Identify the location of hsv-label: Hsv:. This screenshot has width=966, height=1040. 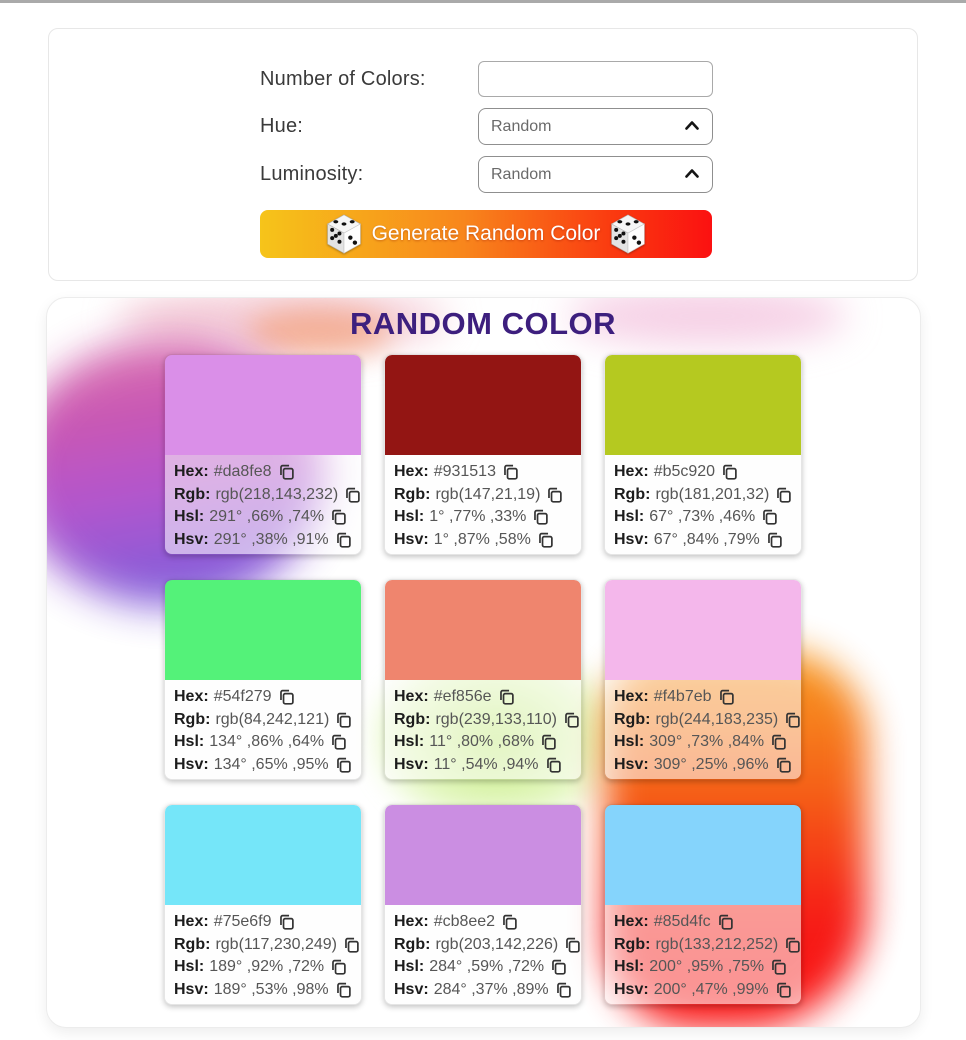
(191, 539).